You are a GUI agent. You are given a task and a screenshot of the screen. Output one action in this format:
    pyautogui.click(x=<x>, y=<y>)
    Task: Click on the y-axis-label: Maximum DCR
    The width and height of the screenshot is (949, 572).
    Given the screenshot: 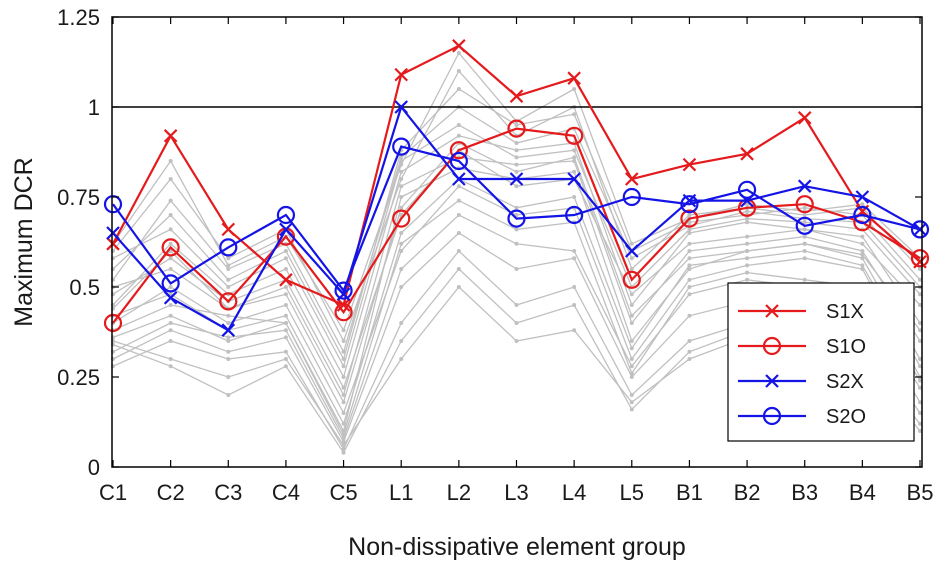 What is the action you would take?
    pyautogui.click(x=24, y=241)
    